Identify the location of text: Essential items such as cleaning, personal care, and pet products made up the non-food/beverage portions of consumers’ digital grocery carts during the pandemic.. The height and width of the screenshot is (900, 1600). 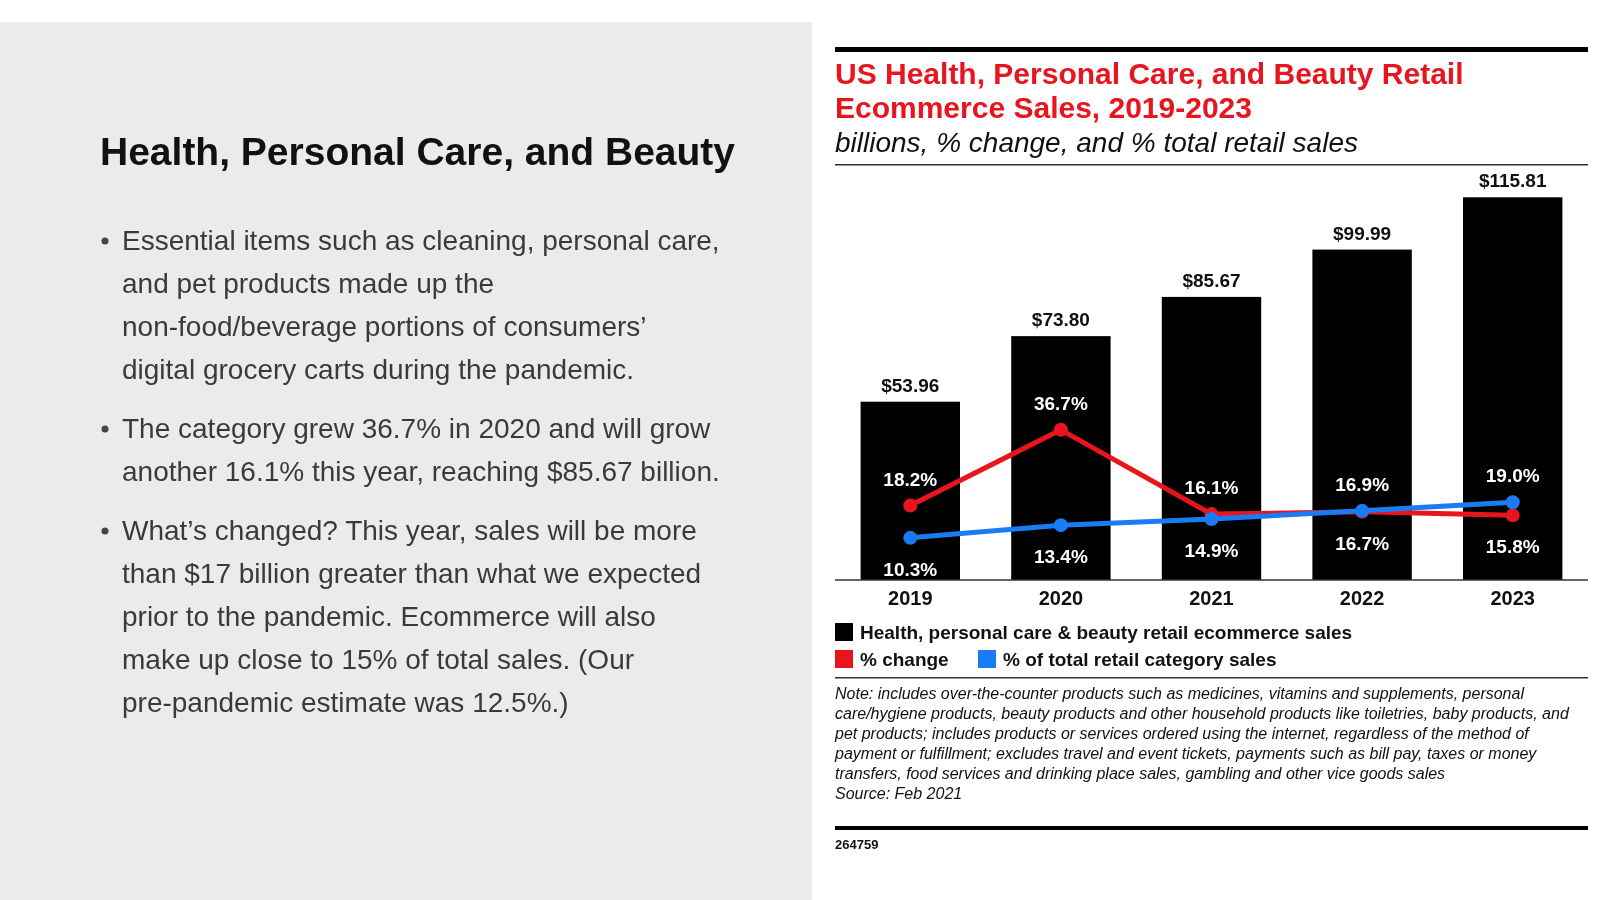
(421, 305).